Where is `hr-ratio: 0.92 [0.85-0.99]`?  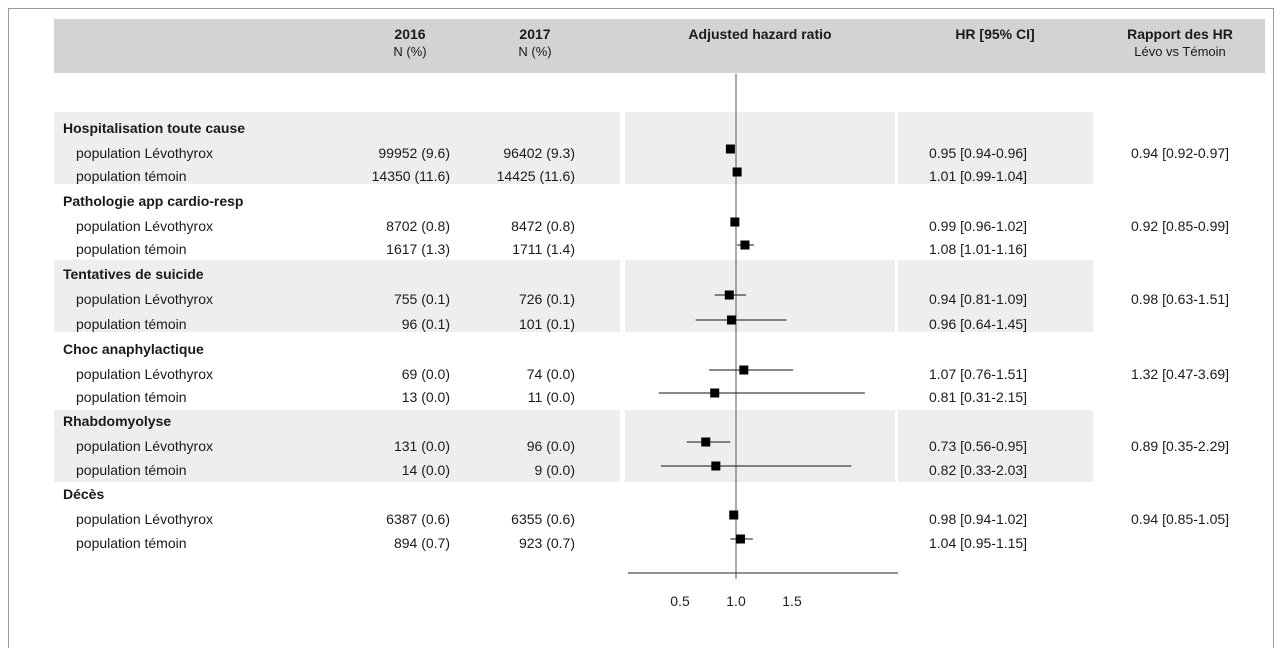
hr-ratio: 0.92 [0.85-0.99] is located at coordinates (1180, 226).